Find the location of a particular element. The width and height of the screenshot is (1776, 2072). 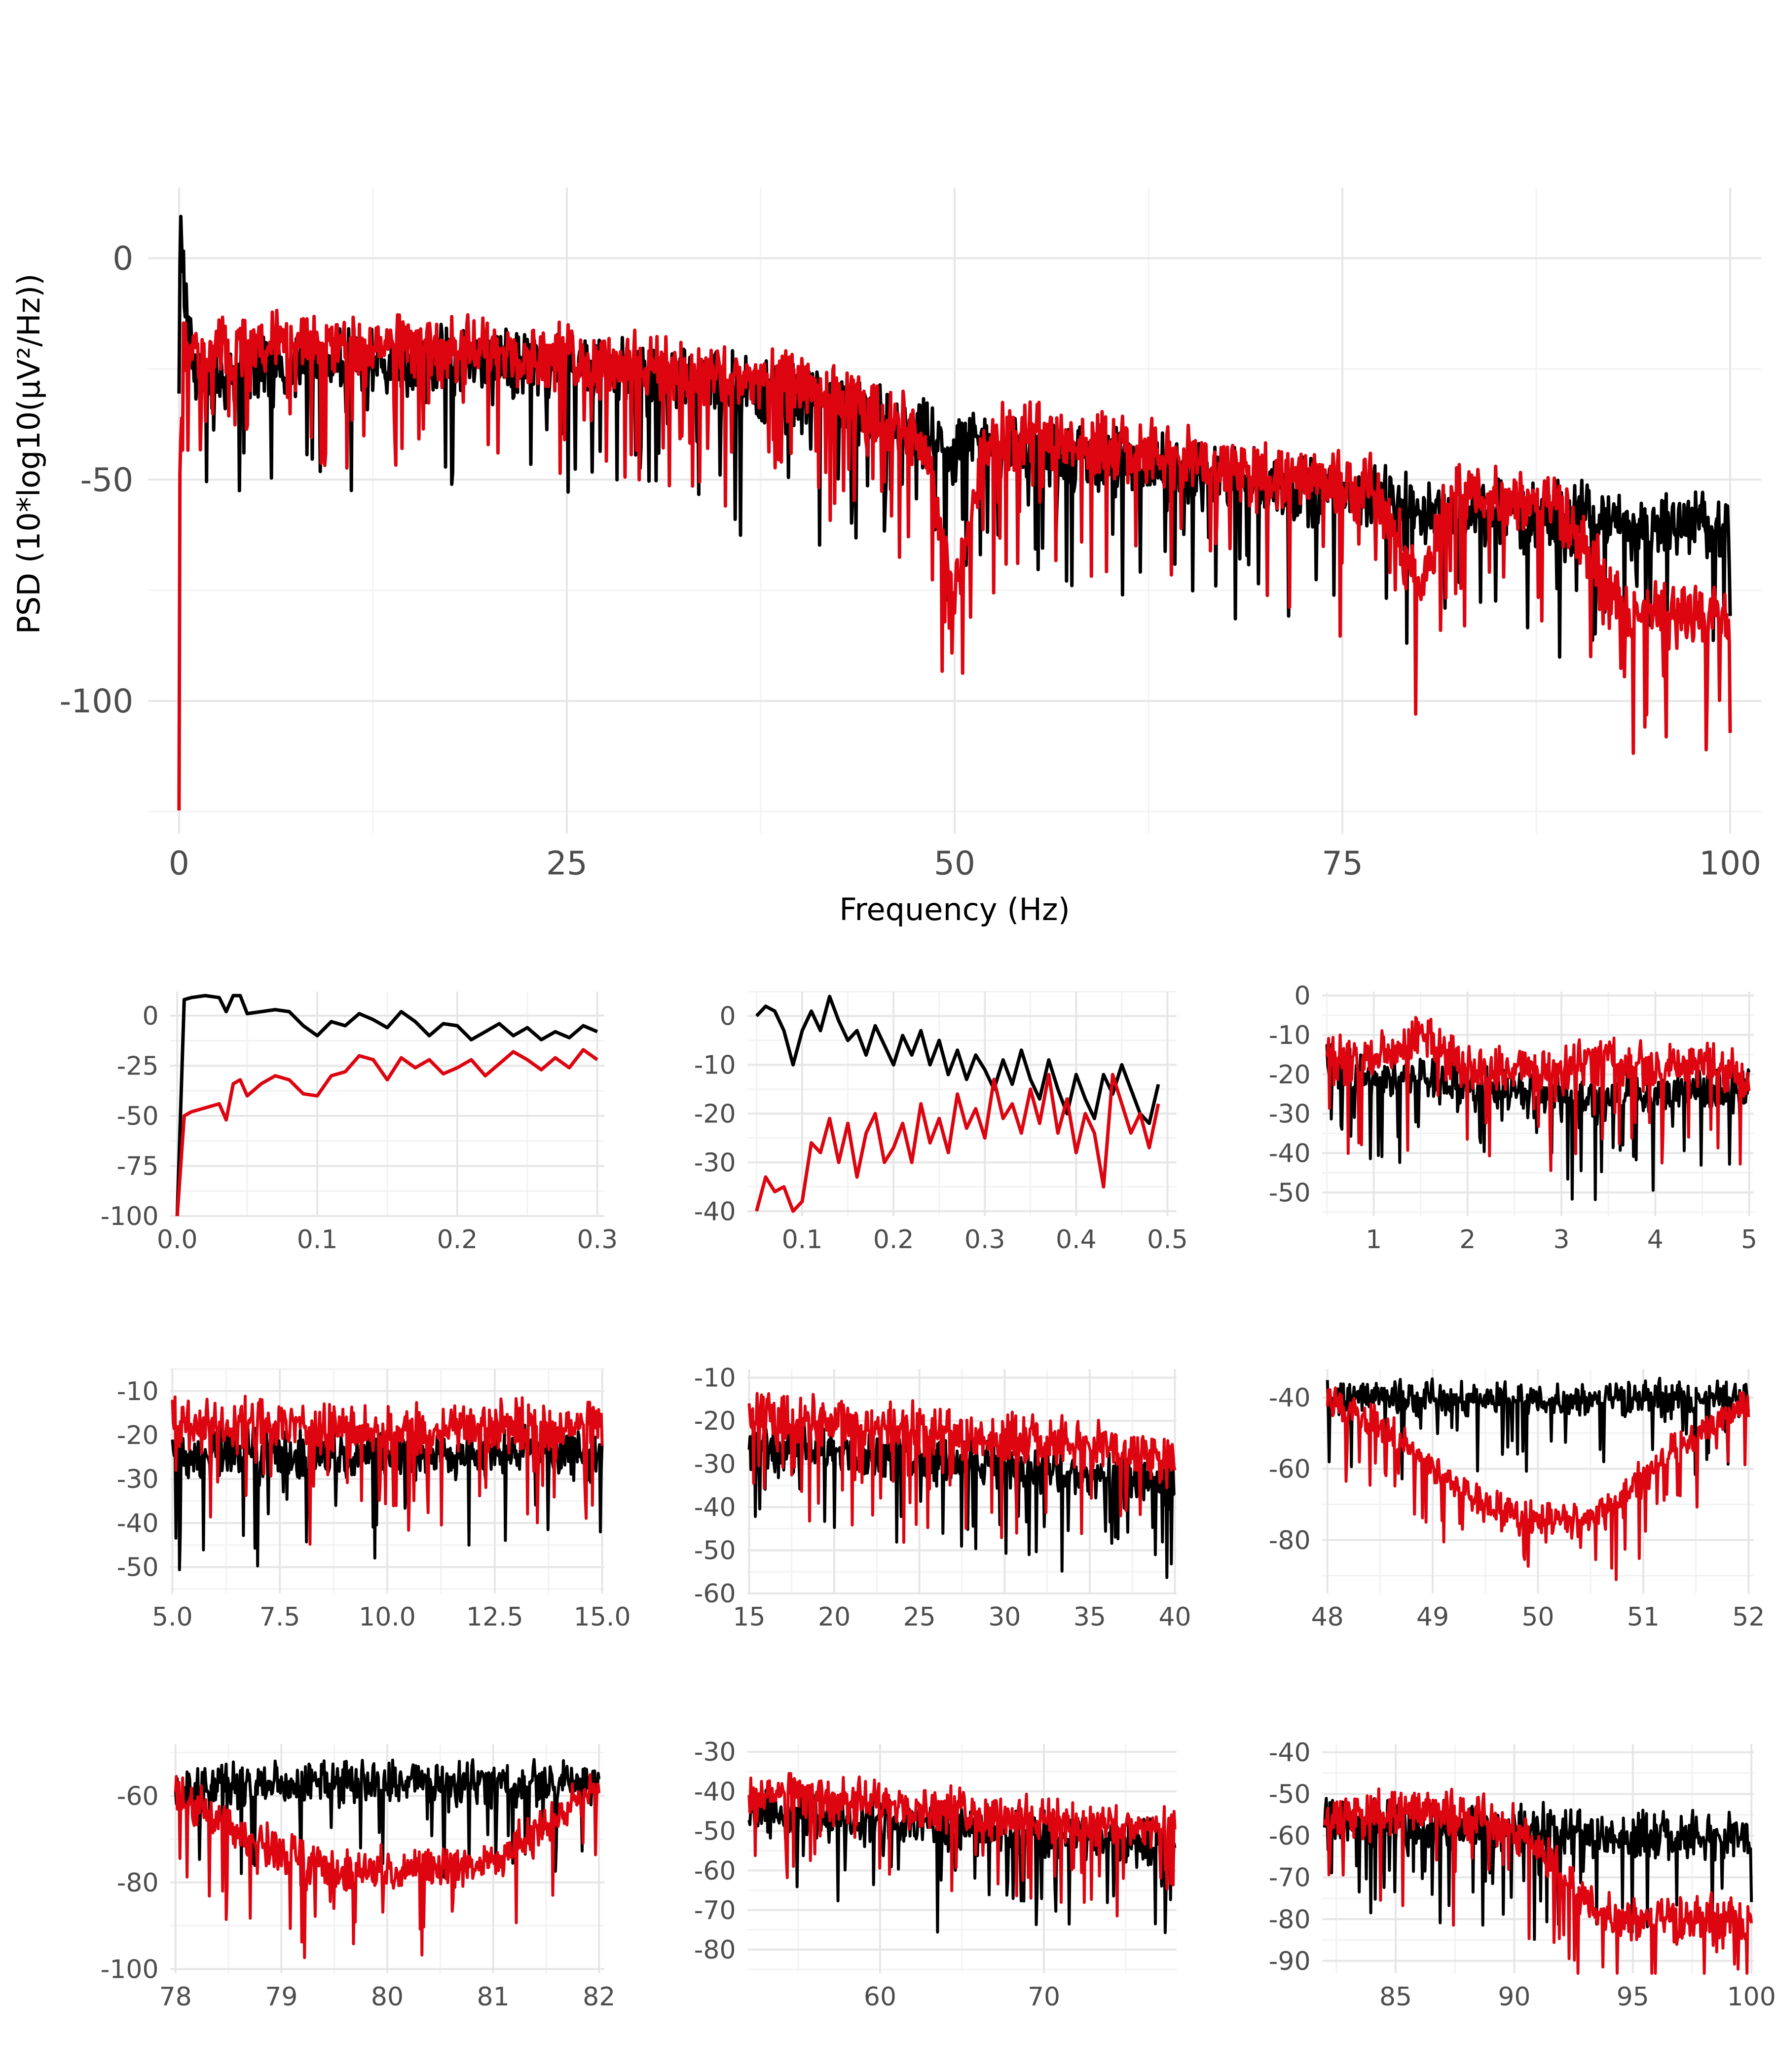

plot-panel-zoom-52-78: 60 70 -30 -40 -50 -60 -70 -80 is located at coordinates (936, 1875).